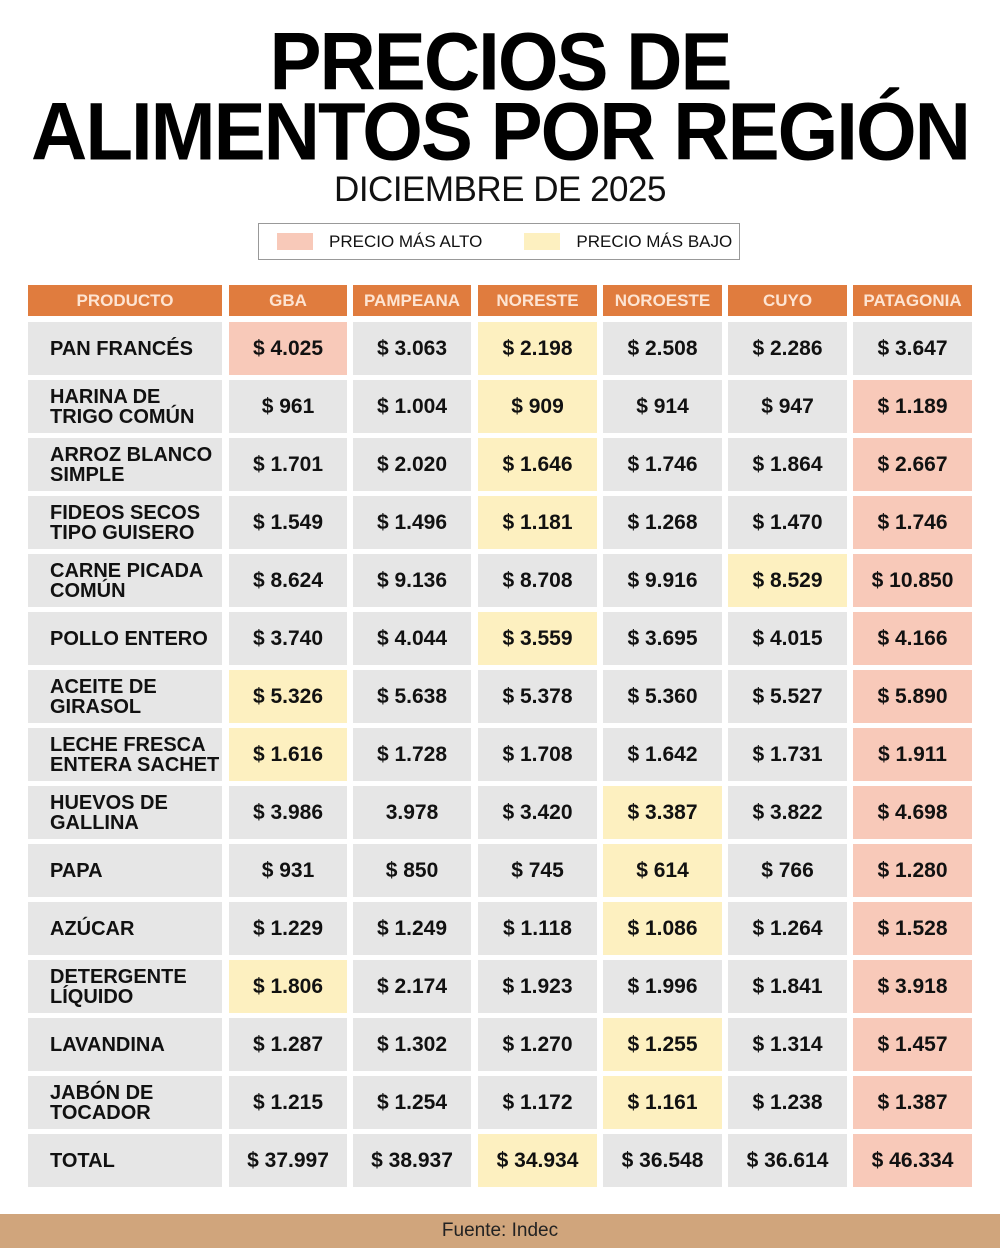  I want to click on price-cell: $ 4.025, so click(288, 348).